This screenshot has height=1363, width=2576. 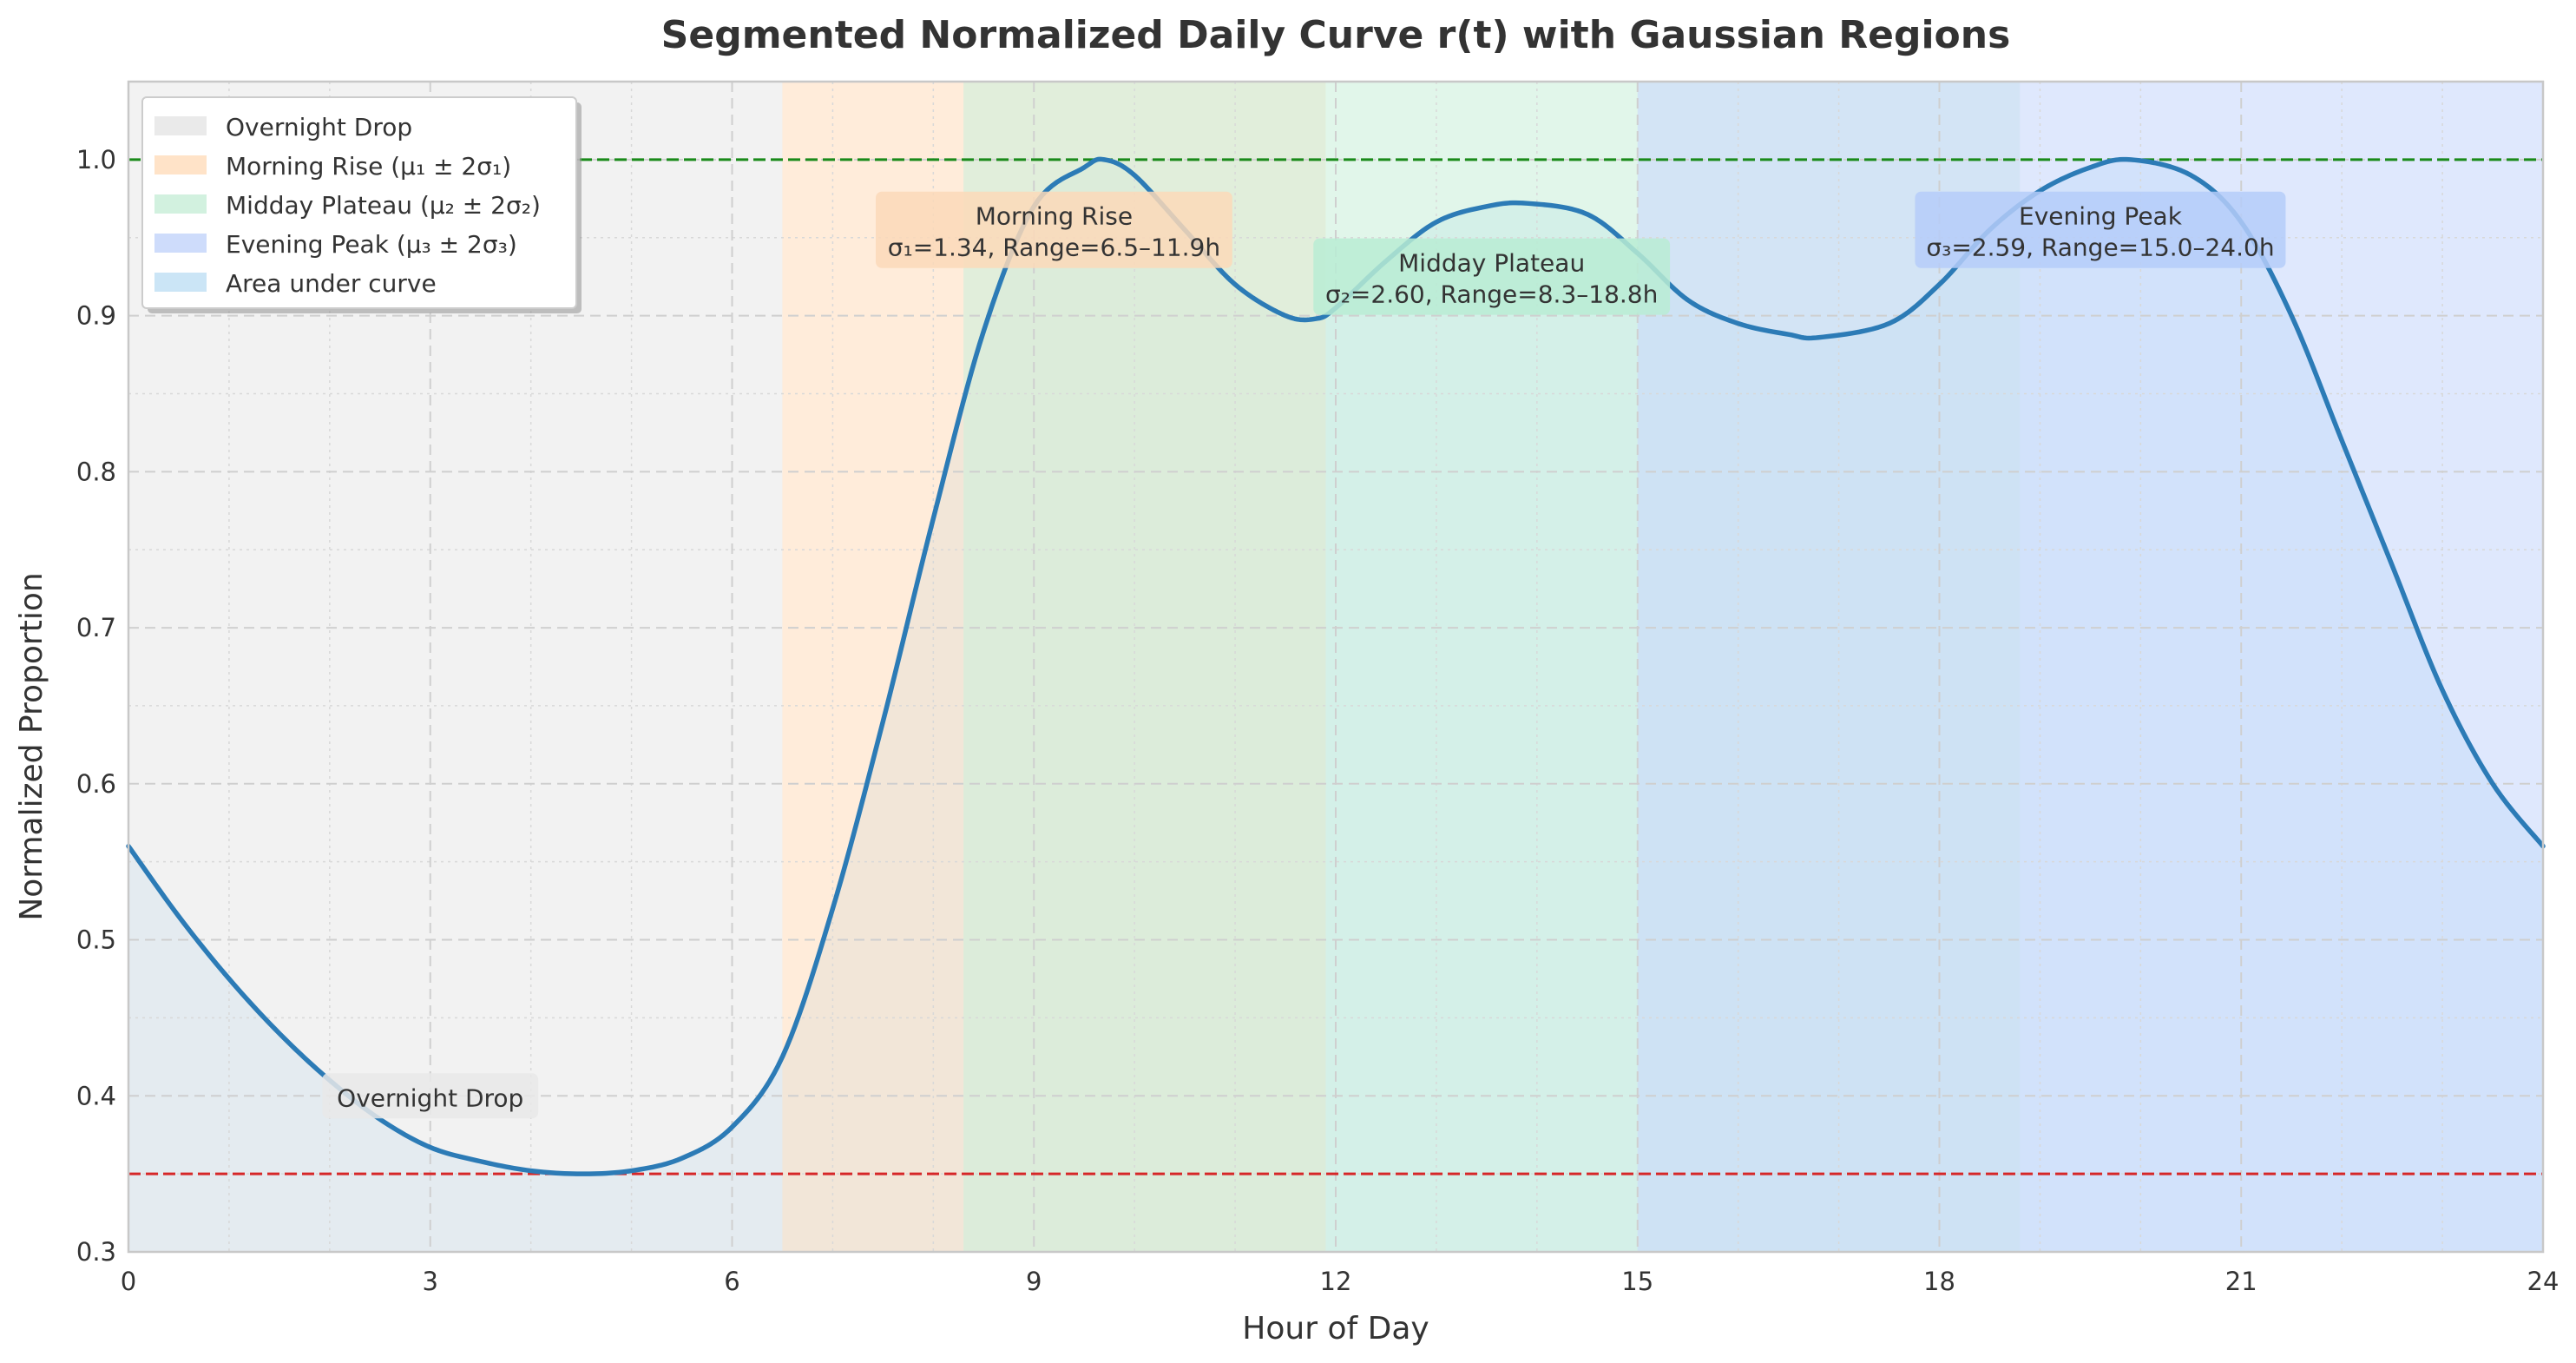 What do you see at coordinates (384, 205) in the screenshot?
I see `legend-entry: Midday Plateau (μ₂ ± 2σ₂)` at bounding box center [384, 205].